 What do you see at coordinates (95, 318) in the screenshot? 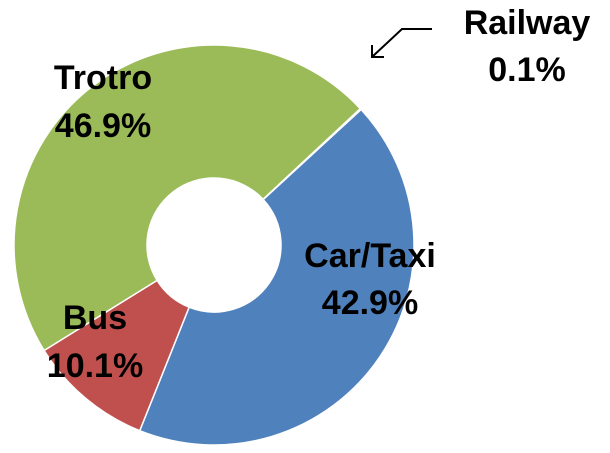
I see `slice-label: Bus` at bounding box center [95, 318].